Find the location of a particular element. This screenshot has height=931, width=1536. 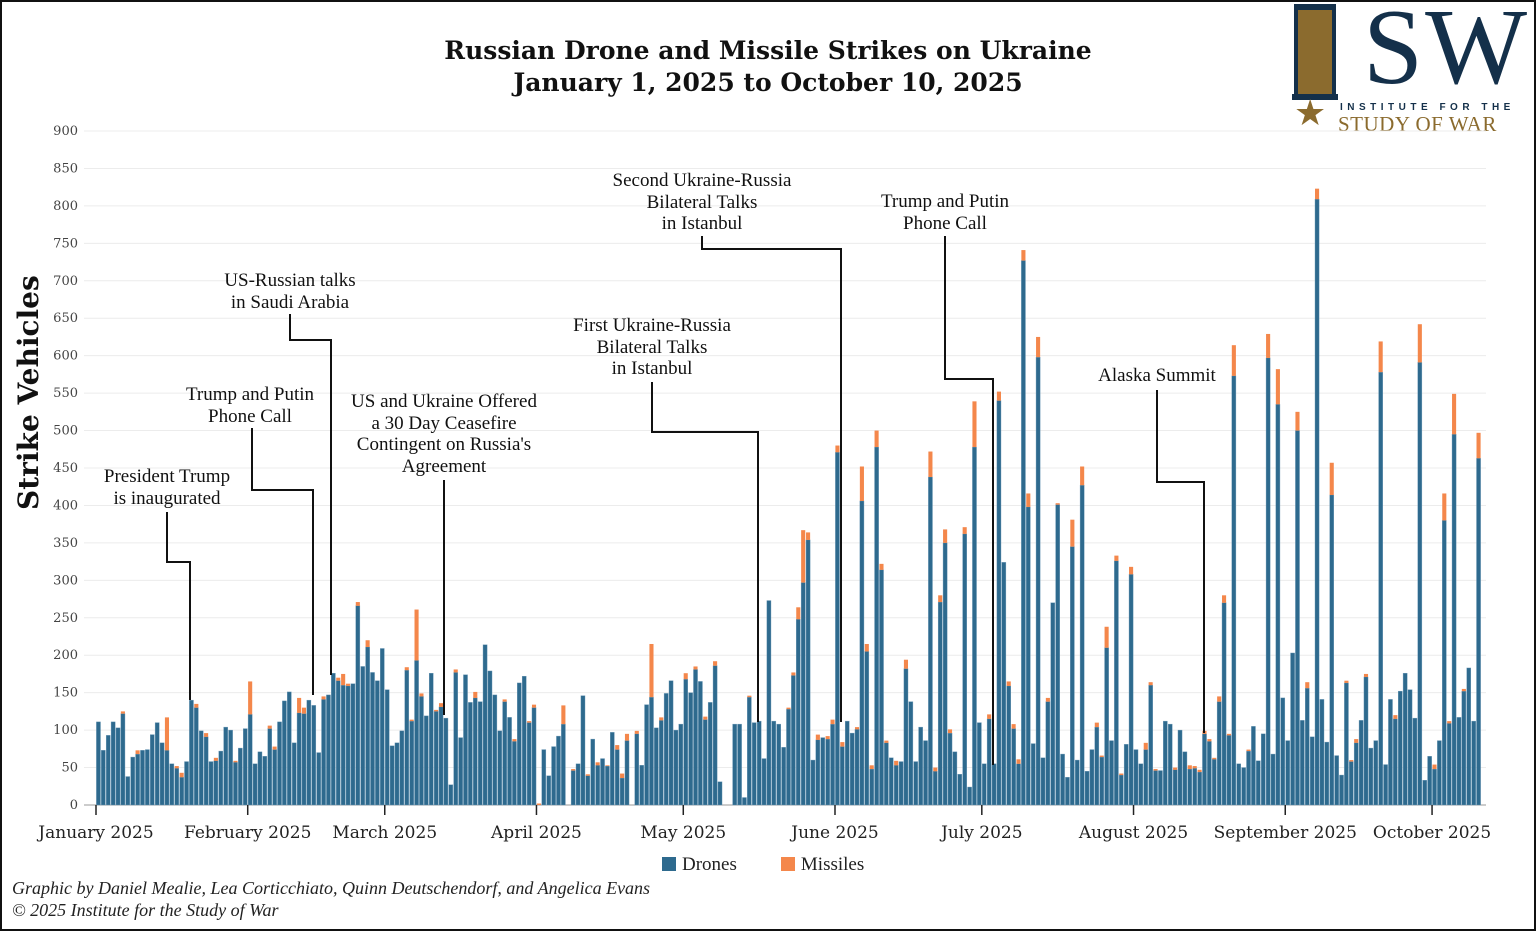

logo-line1: INSTITUTE FOR THE is located at coordinates (1427, 107).